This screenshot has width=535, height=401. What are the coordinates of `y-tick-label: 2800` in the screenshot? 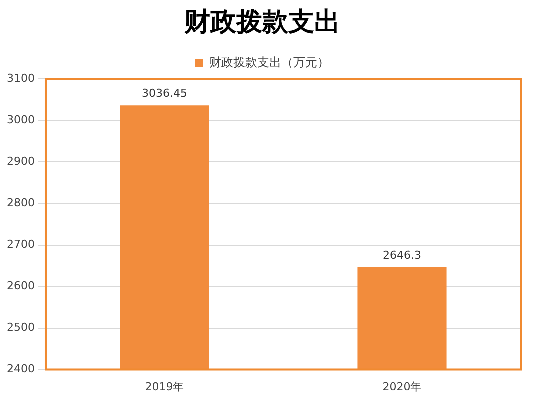 It's located at (20, 203).